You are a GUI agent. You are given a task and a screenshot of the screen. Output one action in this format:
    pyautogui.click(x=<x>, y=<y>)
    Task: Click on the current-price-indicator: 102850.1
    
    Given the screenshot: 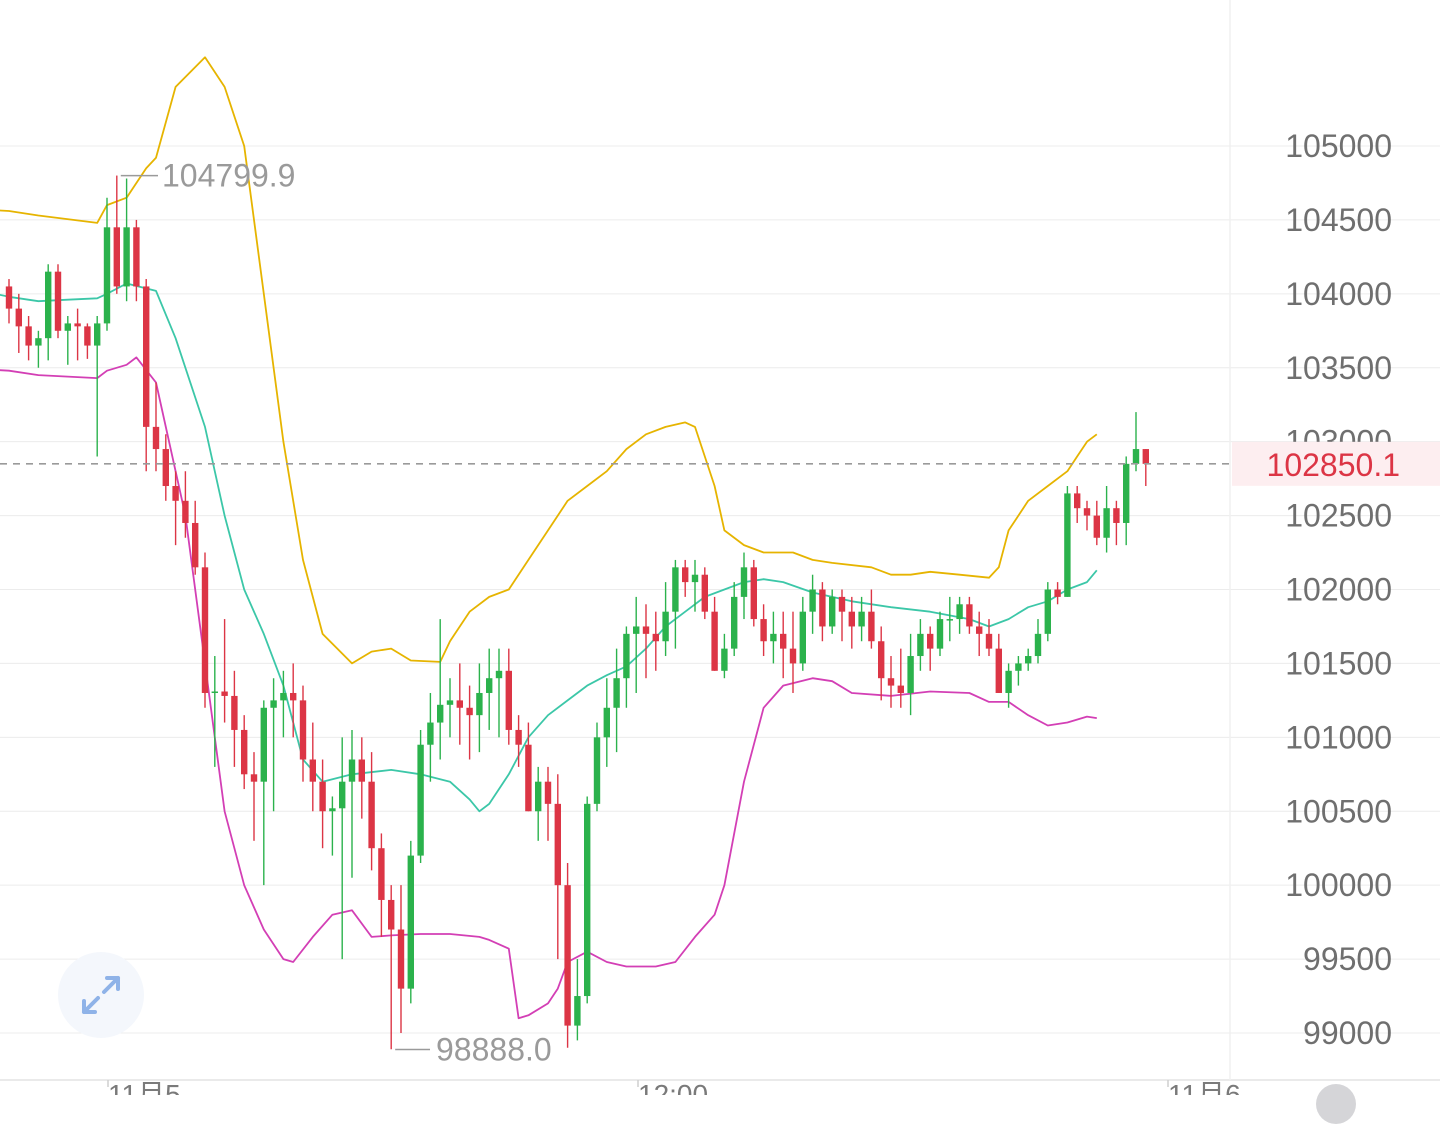 What is the action you would take?
    pyautogui.click(x=720, y=463)
    